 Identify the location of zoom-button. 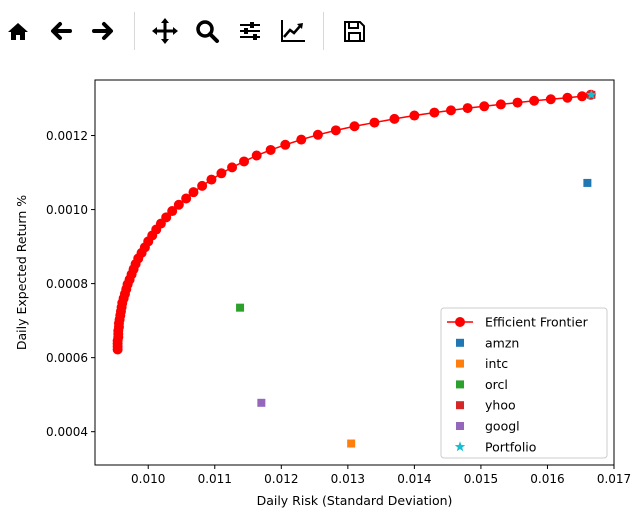
(207, 31).